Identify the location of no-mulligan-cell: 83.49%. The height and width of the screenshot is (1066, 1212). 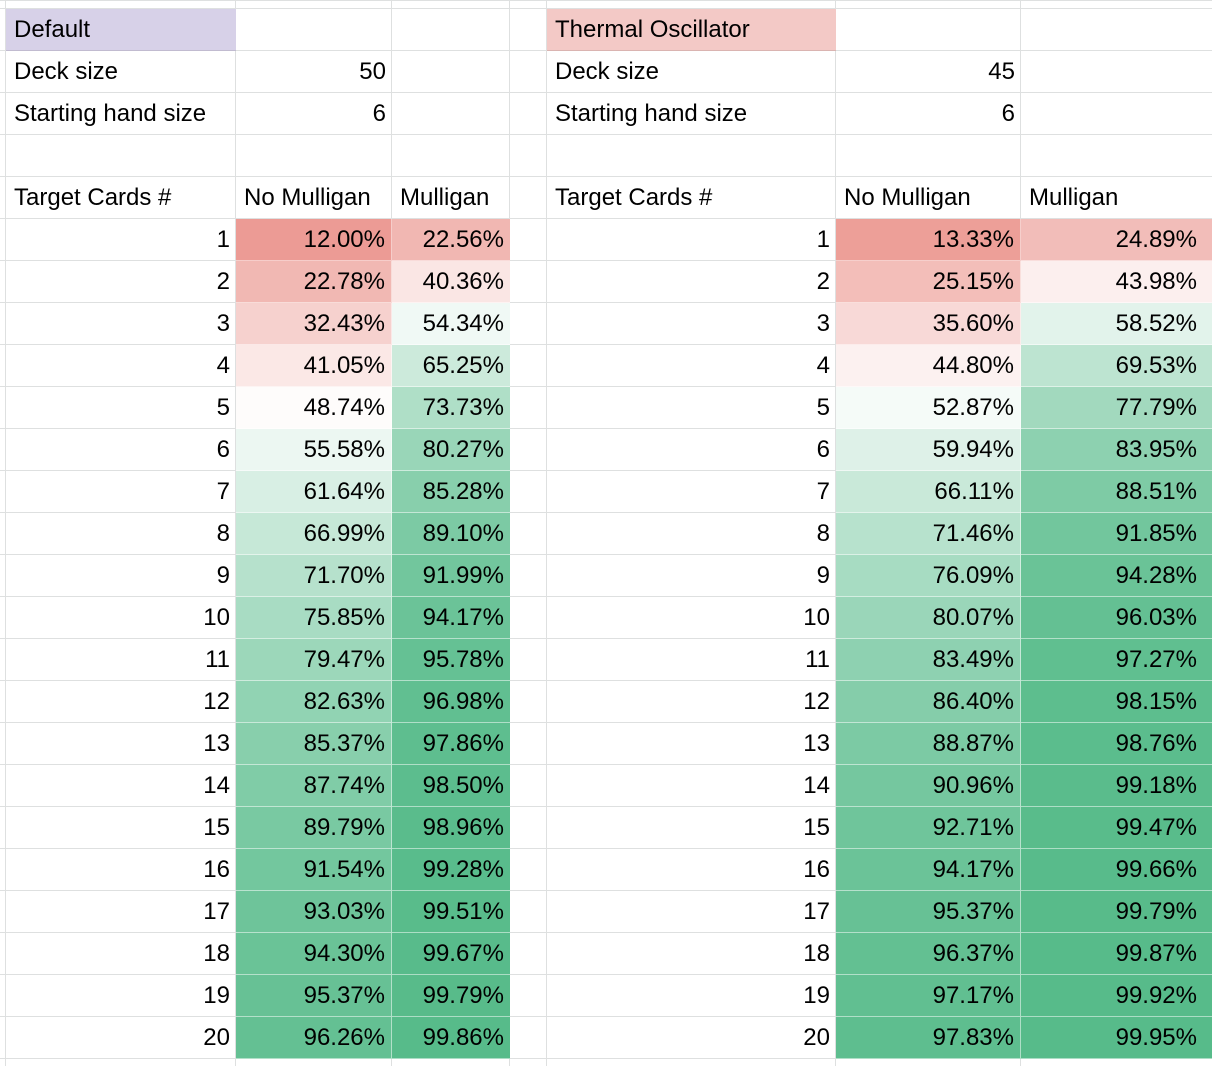
(928, 660).